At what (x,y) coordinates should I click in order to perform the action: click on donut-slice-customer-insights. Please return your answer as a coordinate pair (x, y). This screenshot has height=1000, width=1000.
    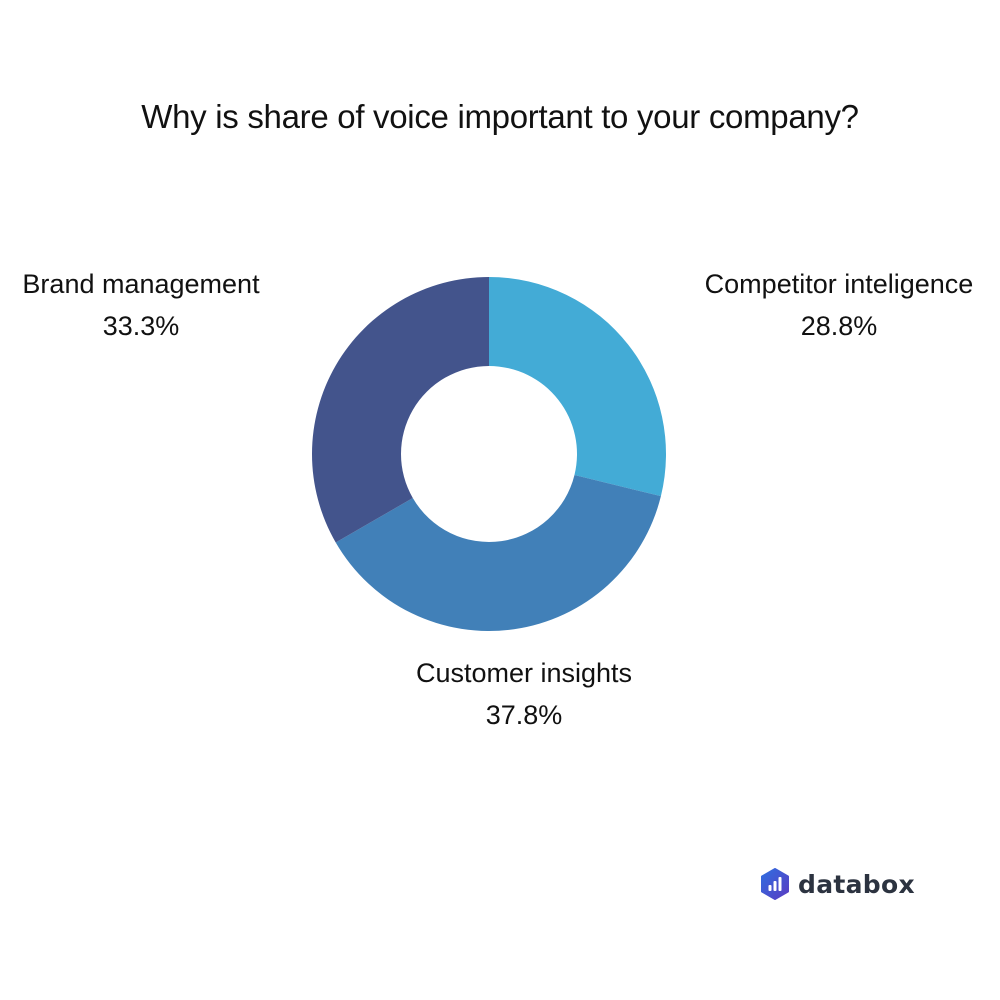
    Looking at the image, I should click on (498, 552).